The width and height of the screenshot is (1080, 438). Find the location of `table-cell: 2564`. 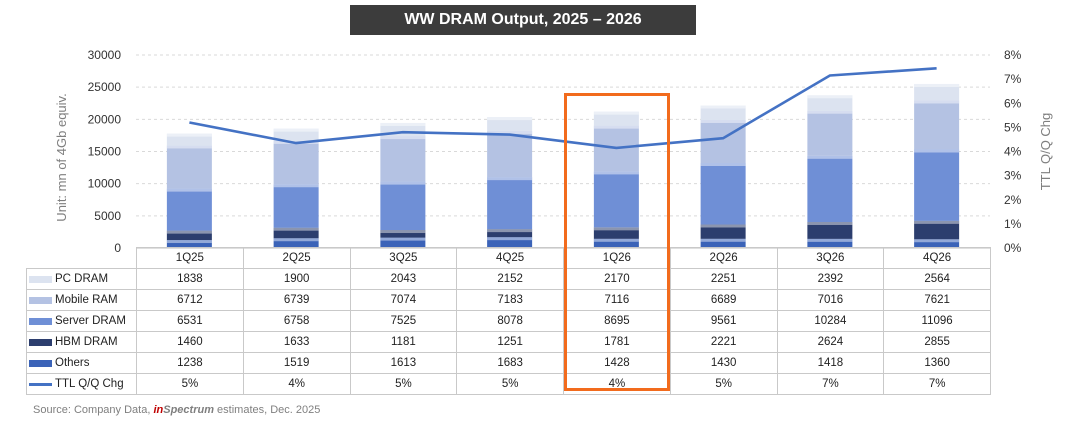

table-cell: 2564 is located at coordinates (937, 279).